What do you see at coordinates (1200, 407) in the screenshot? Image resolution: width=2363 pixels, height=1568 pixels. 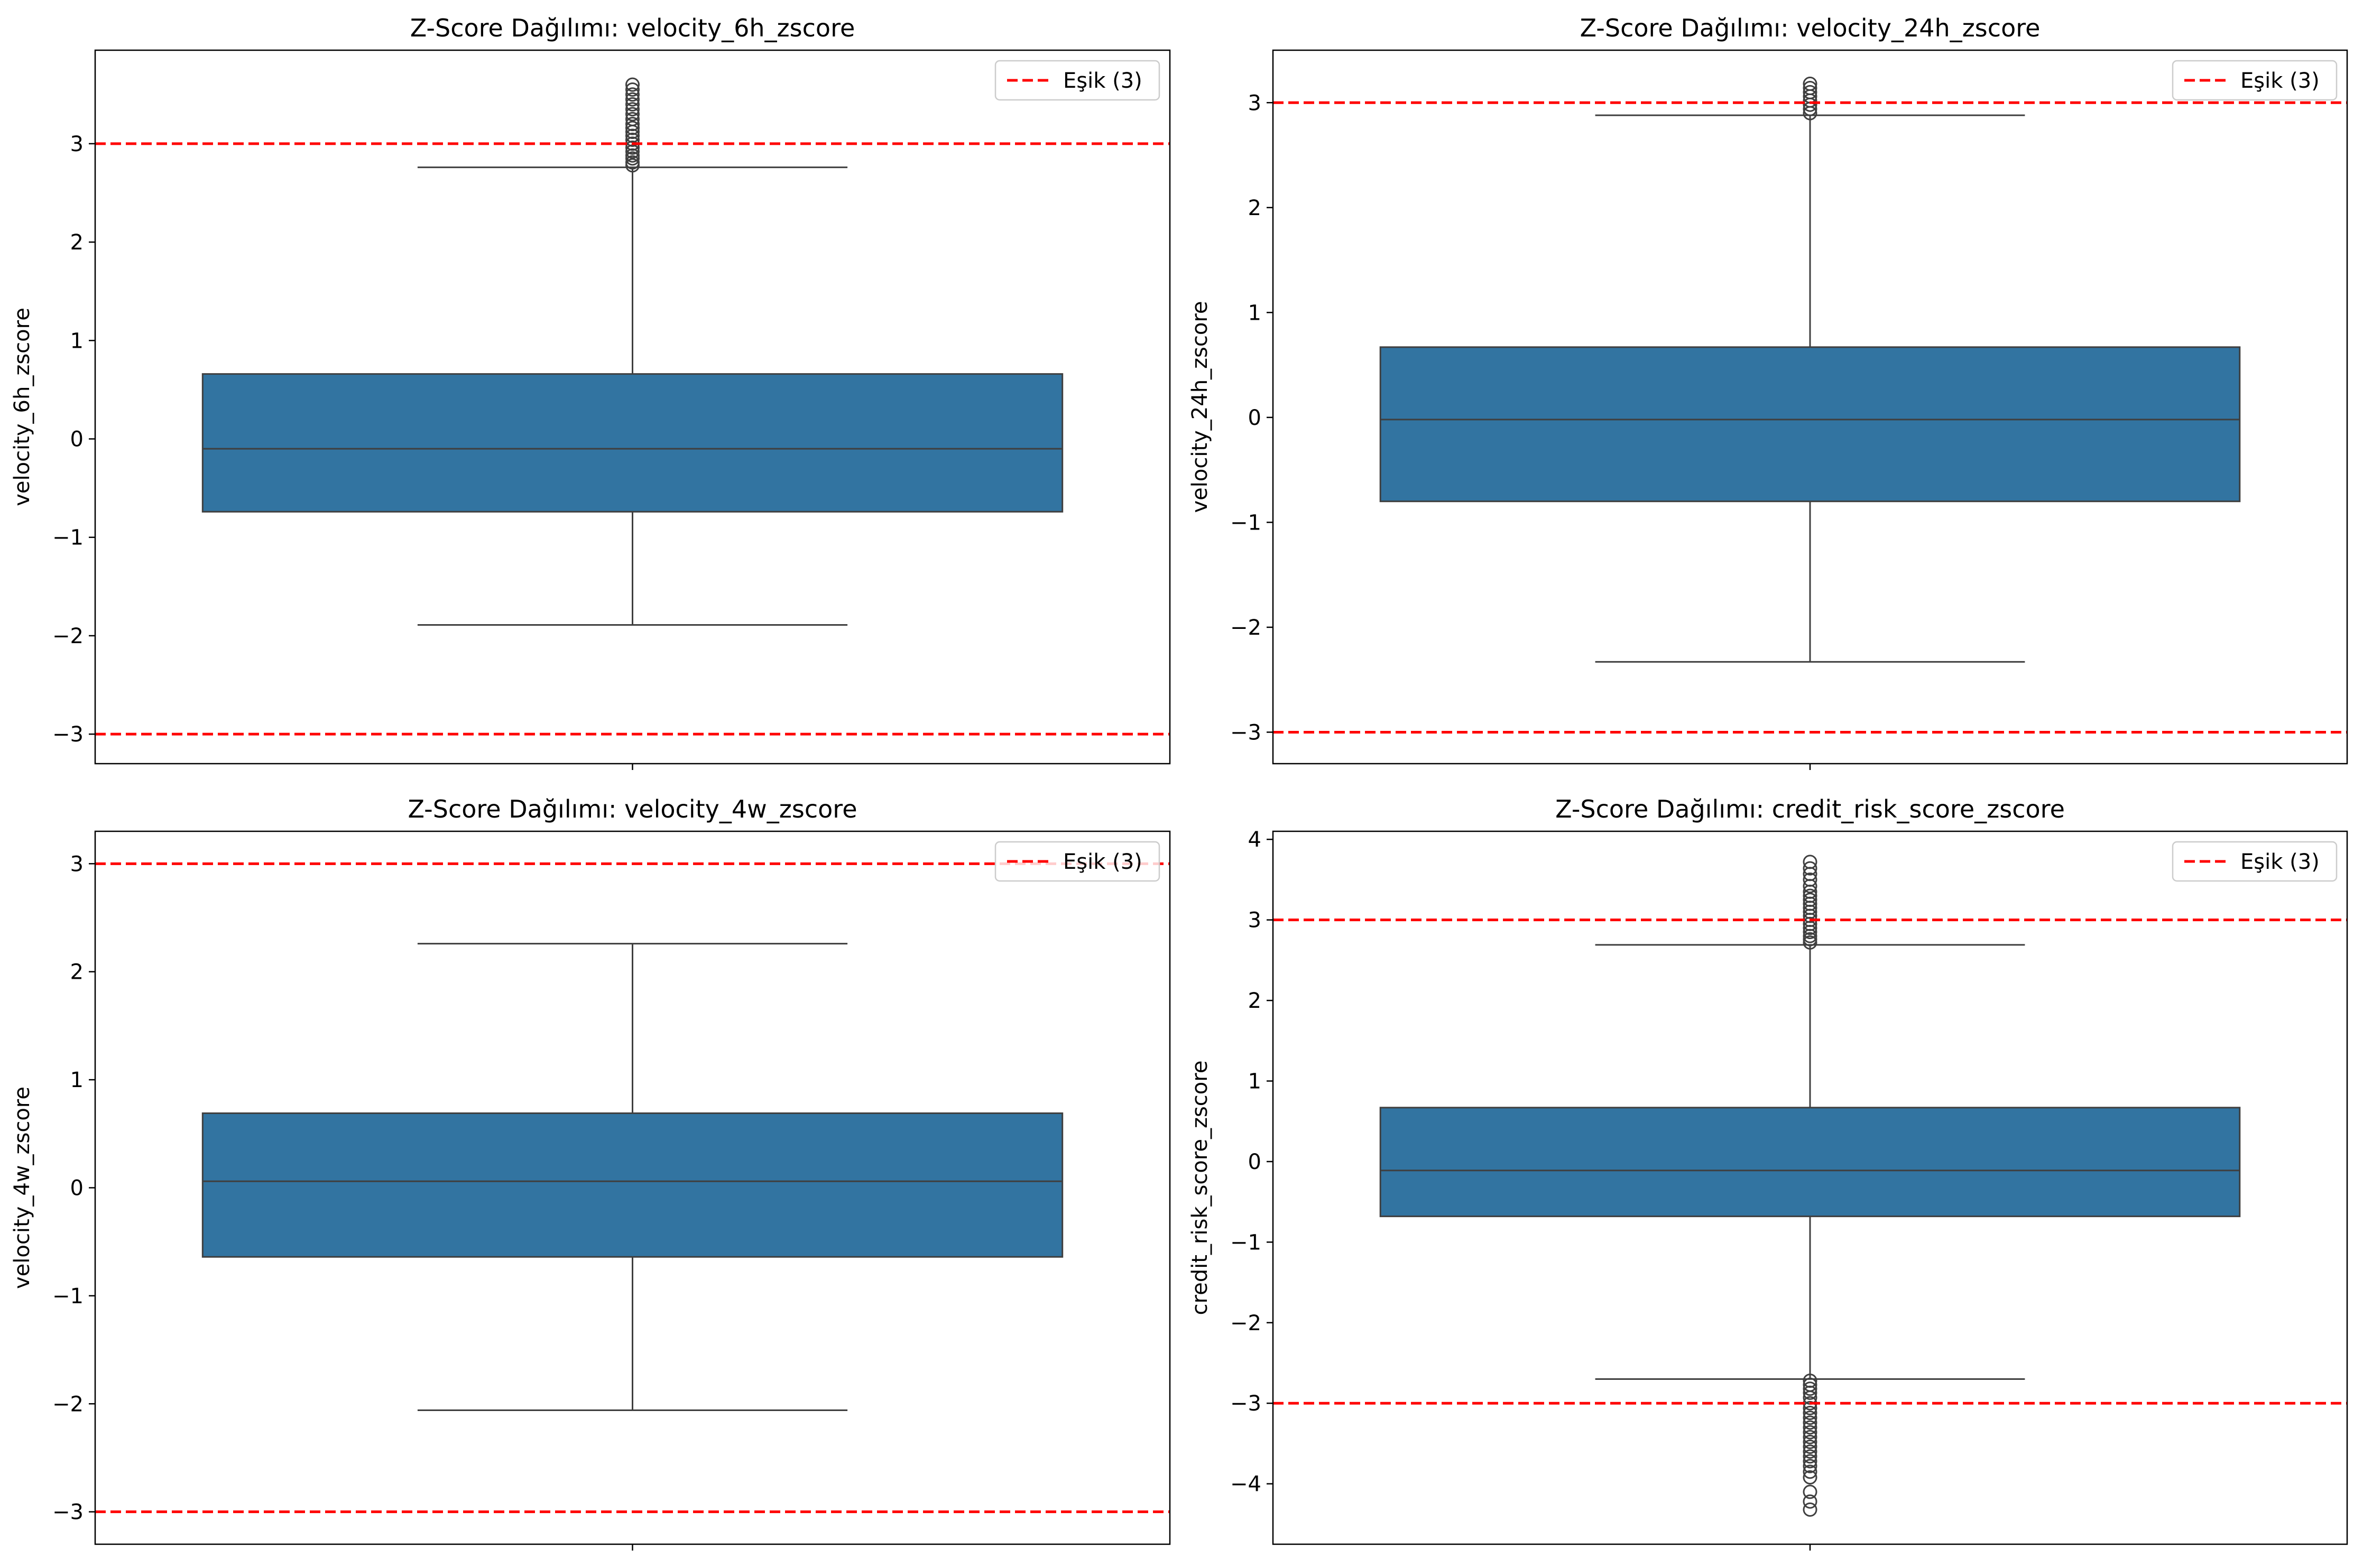 I see `y-axis-label: velocity_24h_zscore` at bounding box center [1200, 407].